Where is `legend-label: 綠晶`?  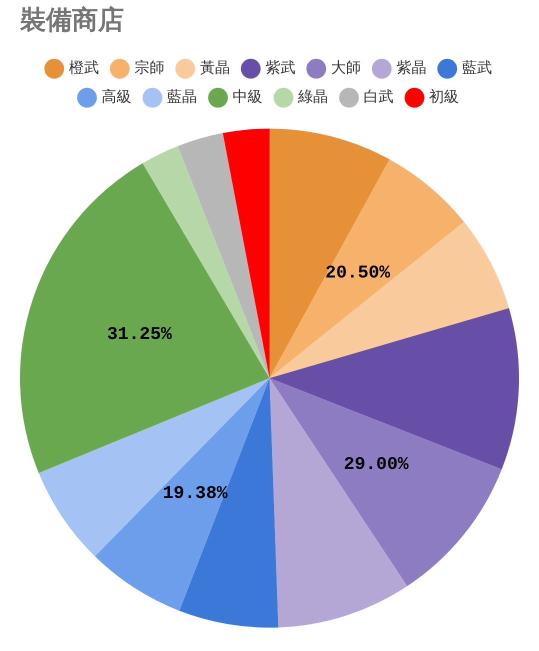
legend-label: 綠晶 is located at coordinates (312, 97).